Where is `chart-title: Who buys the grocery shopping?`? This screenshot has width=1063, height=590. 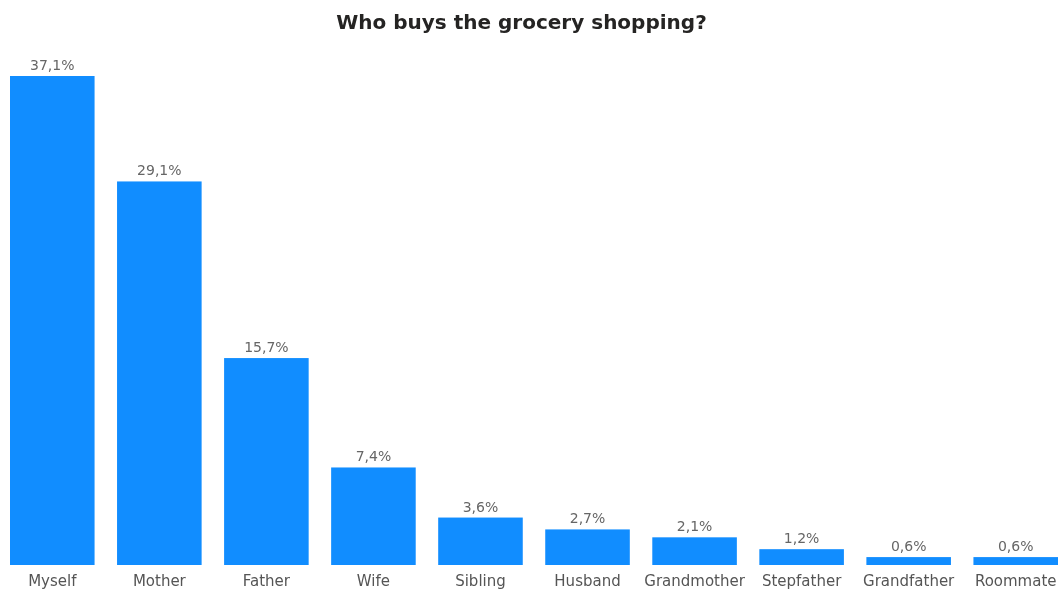 chart-title: Who buys the grocery shopping? is located at coordinates (521, 22).